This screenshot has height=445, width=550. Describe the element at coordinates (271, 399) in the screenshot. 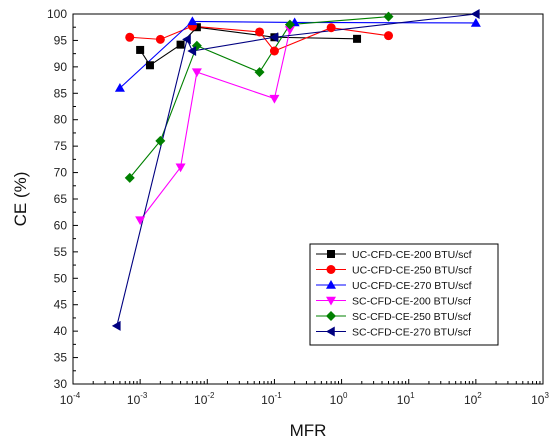

I see `x-tick-label: 10⁻¹` at that location.